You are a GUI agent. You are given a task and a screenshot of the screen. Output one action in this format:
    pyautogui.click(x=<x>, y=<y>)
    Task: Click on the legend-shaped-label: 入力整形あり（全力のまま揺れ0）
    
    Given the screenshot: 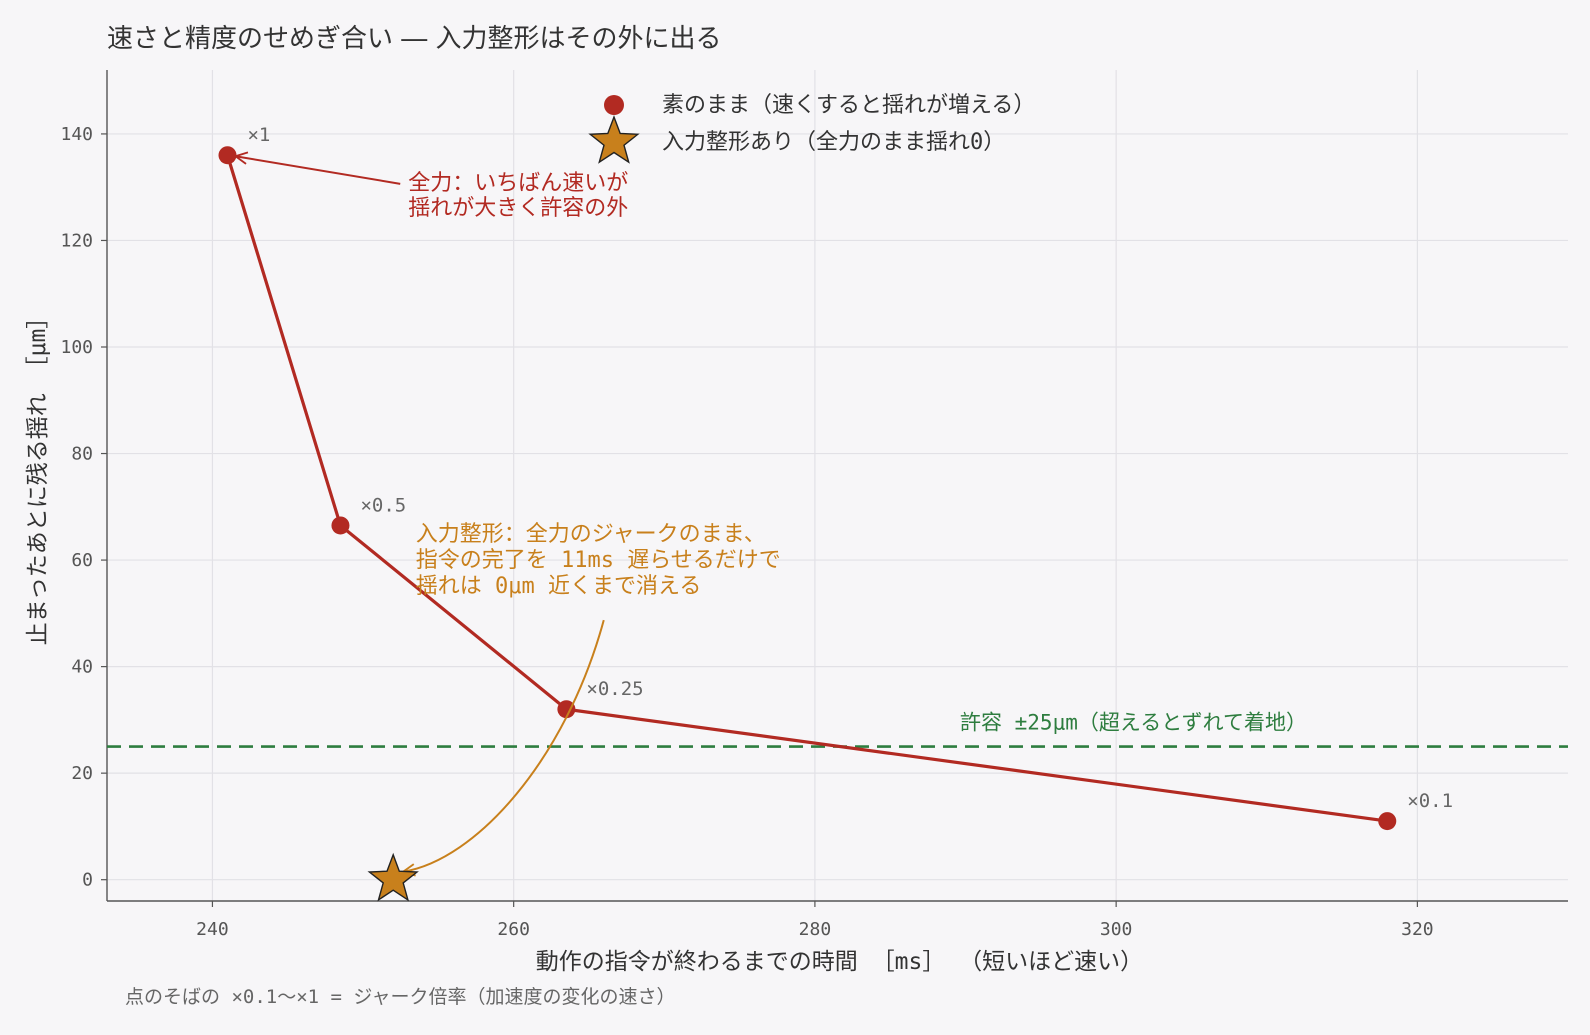 What is the action you would take?
    pyautogui.click(x=833, y=142)
    